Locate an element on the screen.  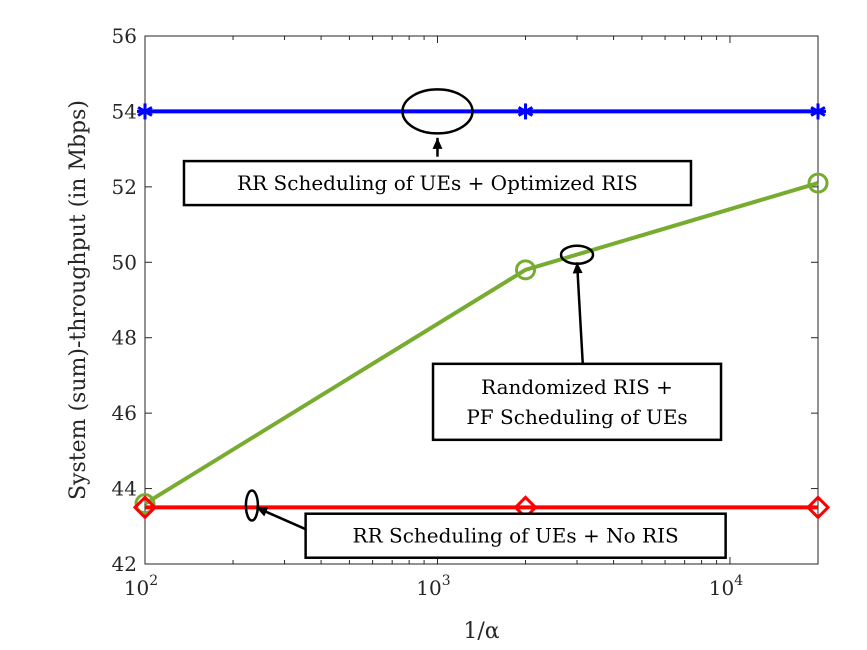
annotation-arrowhead-rr_no_ris is located at coordinates (262, 512).